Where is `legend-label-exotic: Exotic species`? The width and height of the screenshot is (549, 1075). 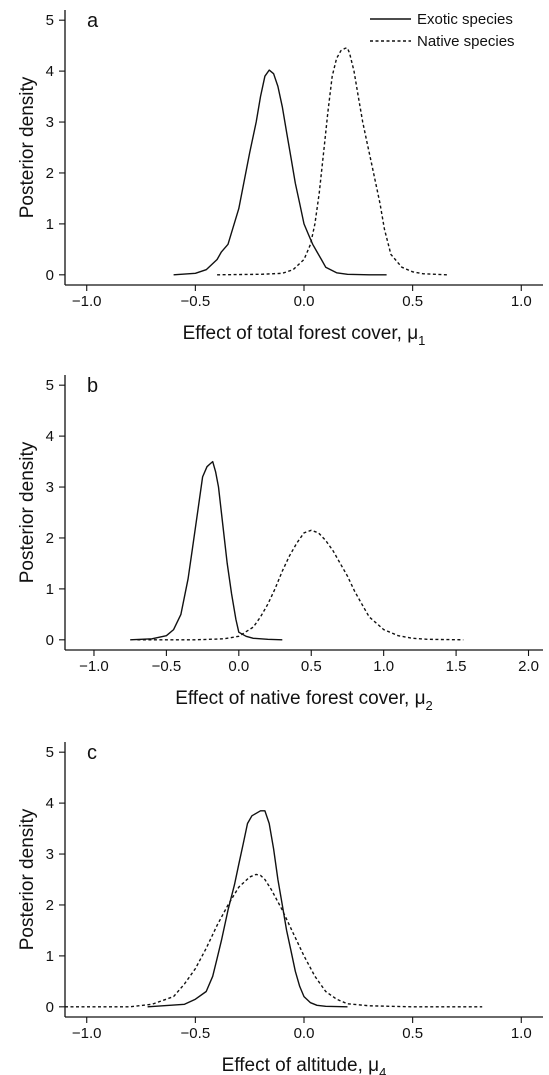
legend-label-exotic: Exotic species is located at coordinates (465, 19).